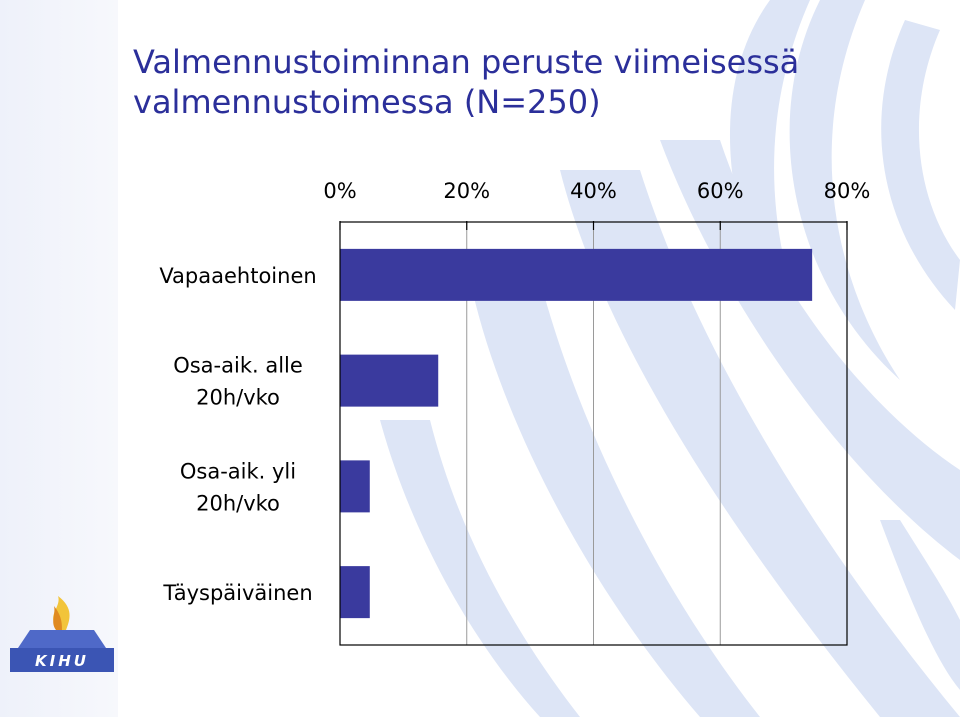  Describe the element at coordinates (339, 191) in the screenshot. I see `x-tick-label: 0%` at that location.